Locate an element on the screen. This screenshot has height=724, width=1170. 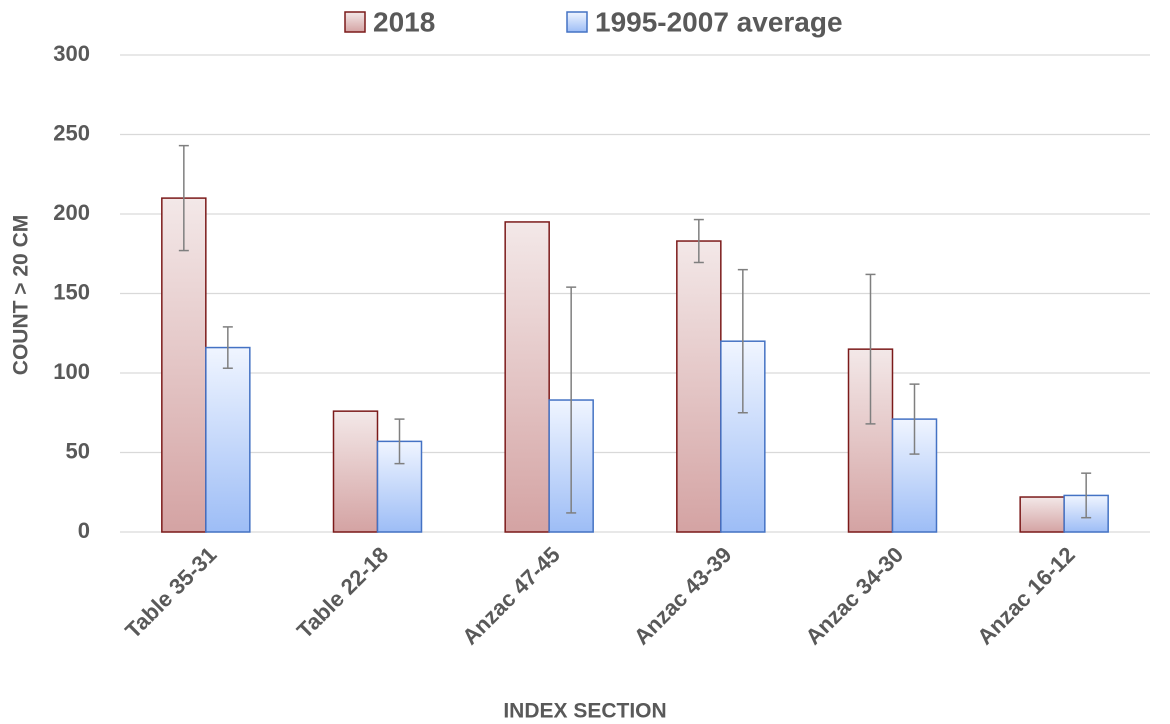
x-tick-label: Table 35-31 is located at coordinates (170, 592).